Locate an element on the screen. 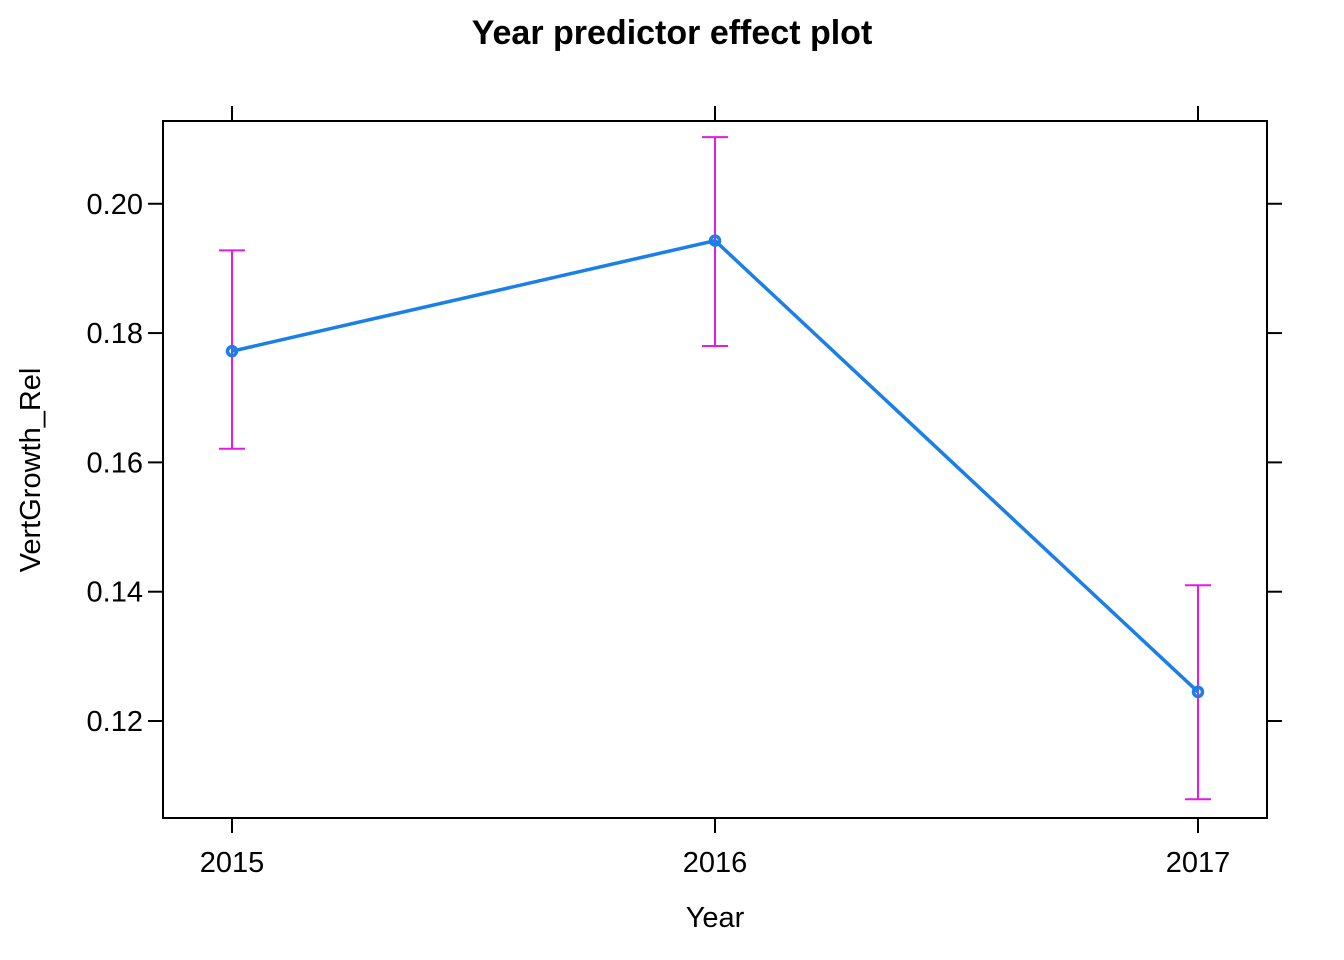 The image size is (1344, 960). x-tick-labels: 2015 2016 2017 is located at coordinates (715, 863).